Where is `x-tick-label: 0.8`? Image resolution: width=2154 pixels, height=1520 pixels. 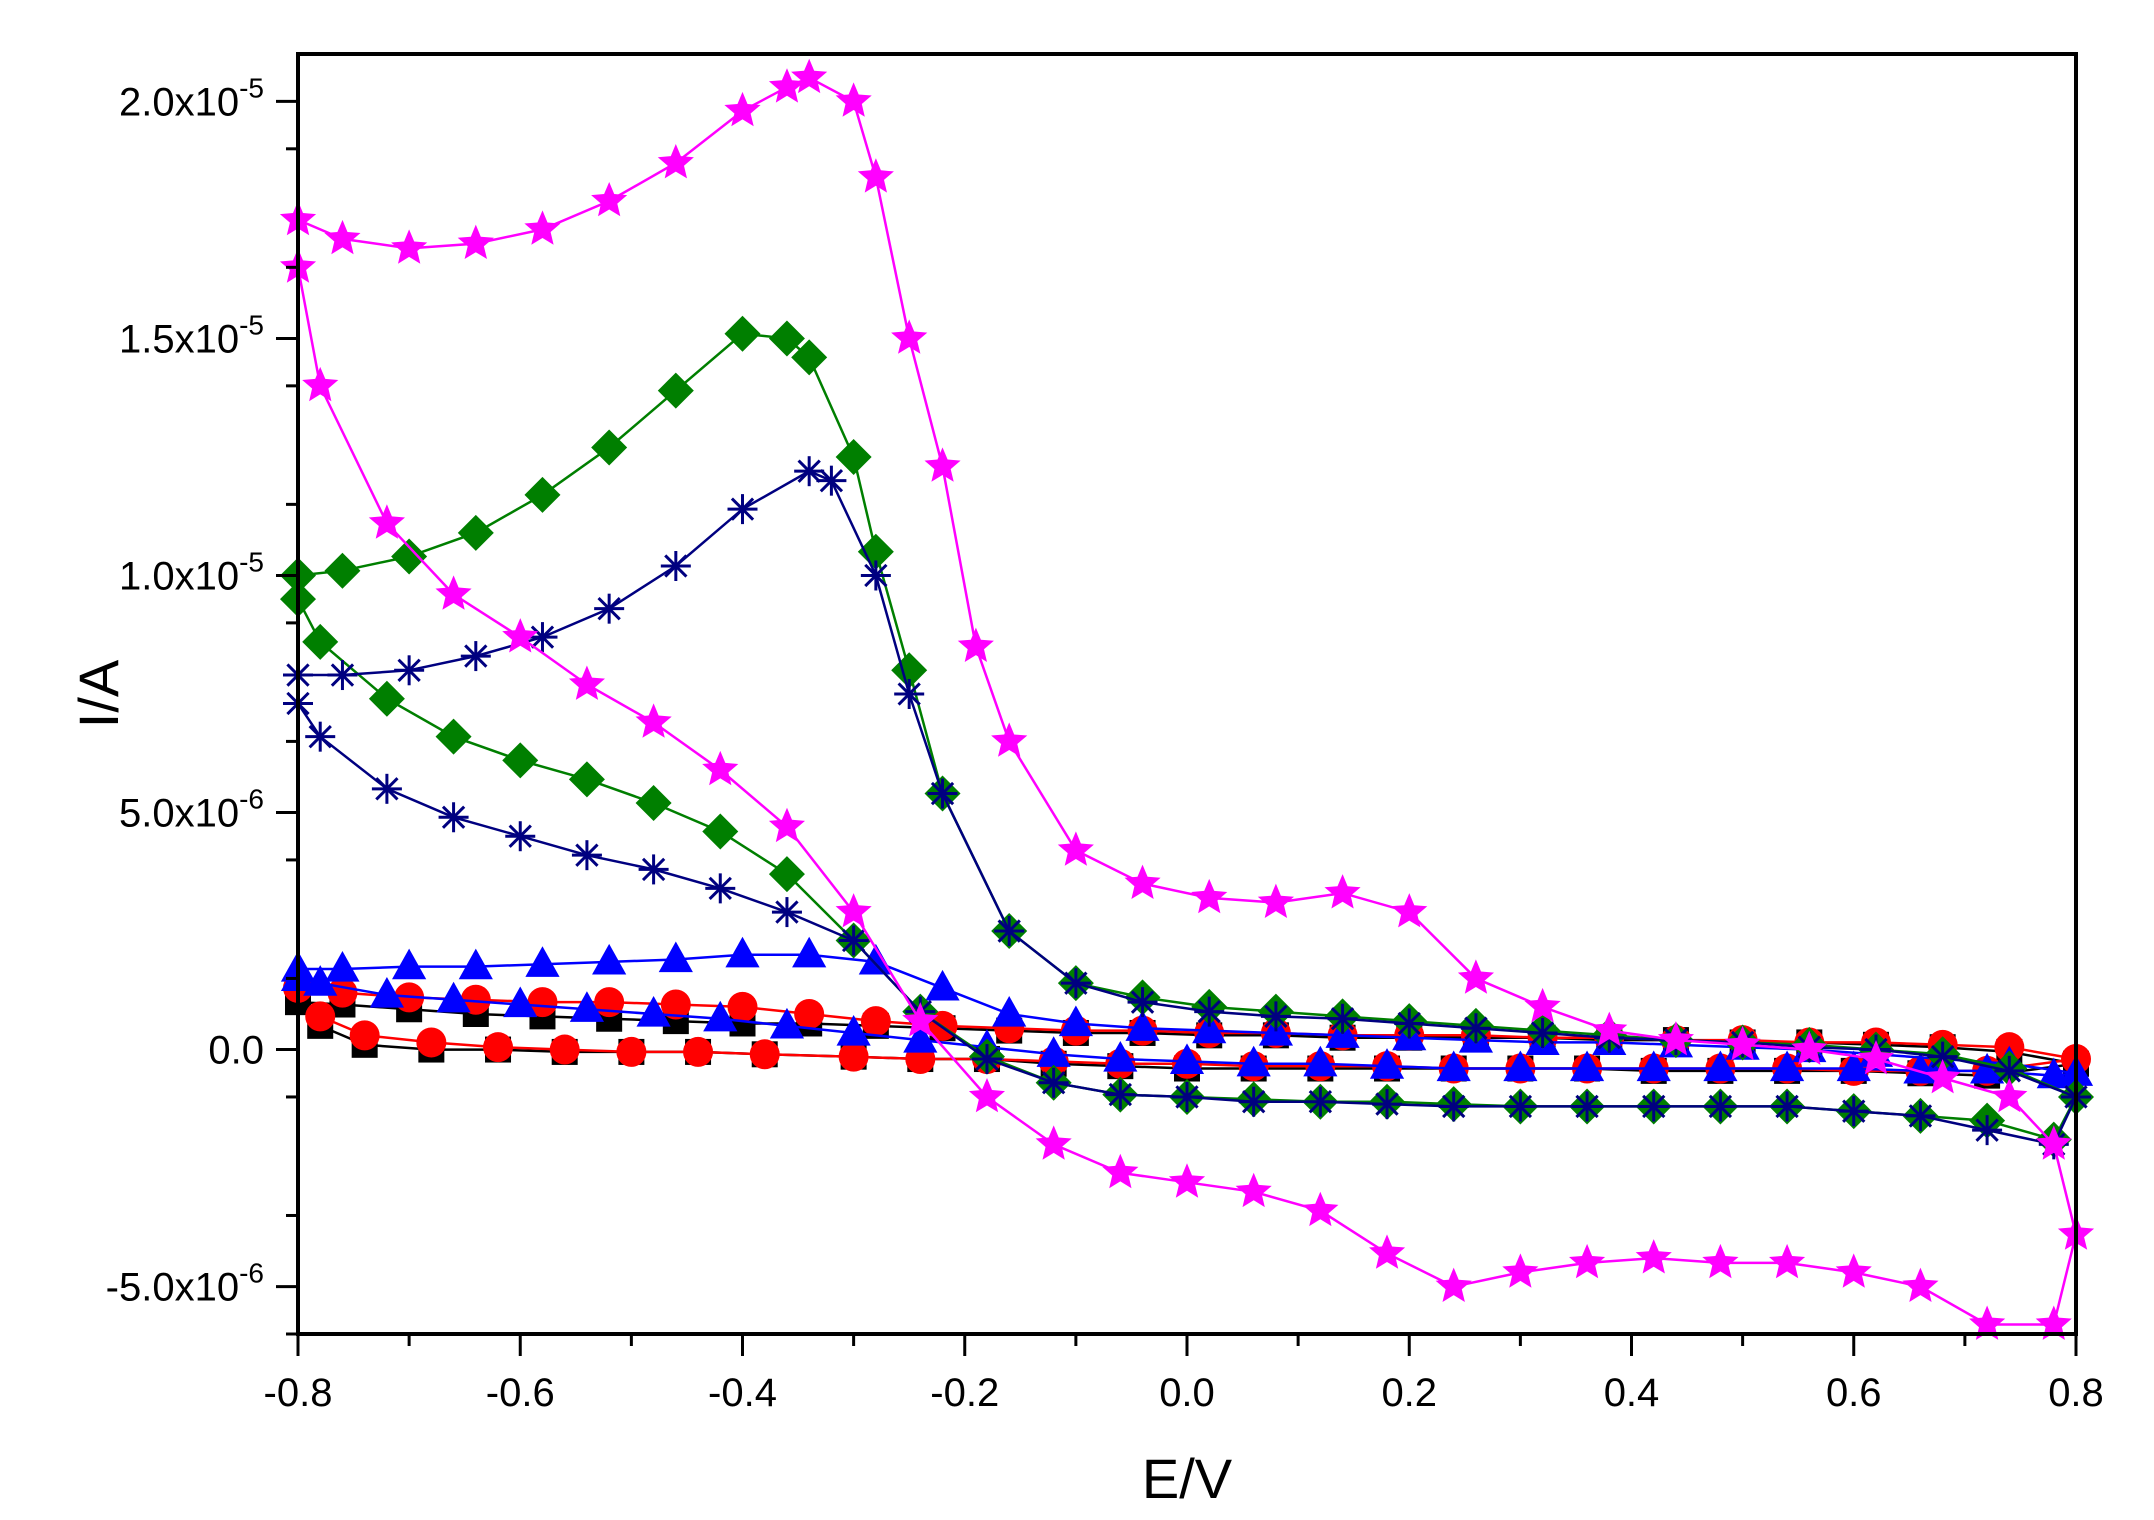 x-tick-label: 0.8 is located at coordinates (2076, 1393).